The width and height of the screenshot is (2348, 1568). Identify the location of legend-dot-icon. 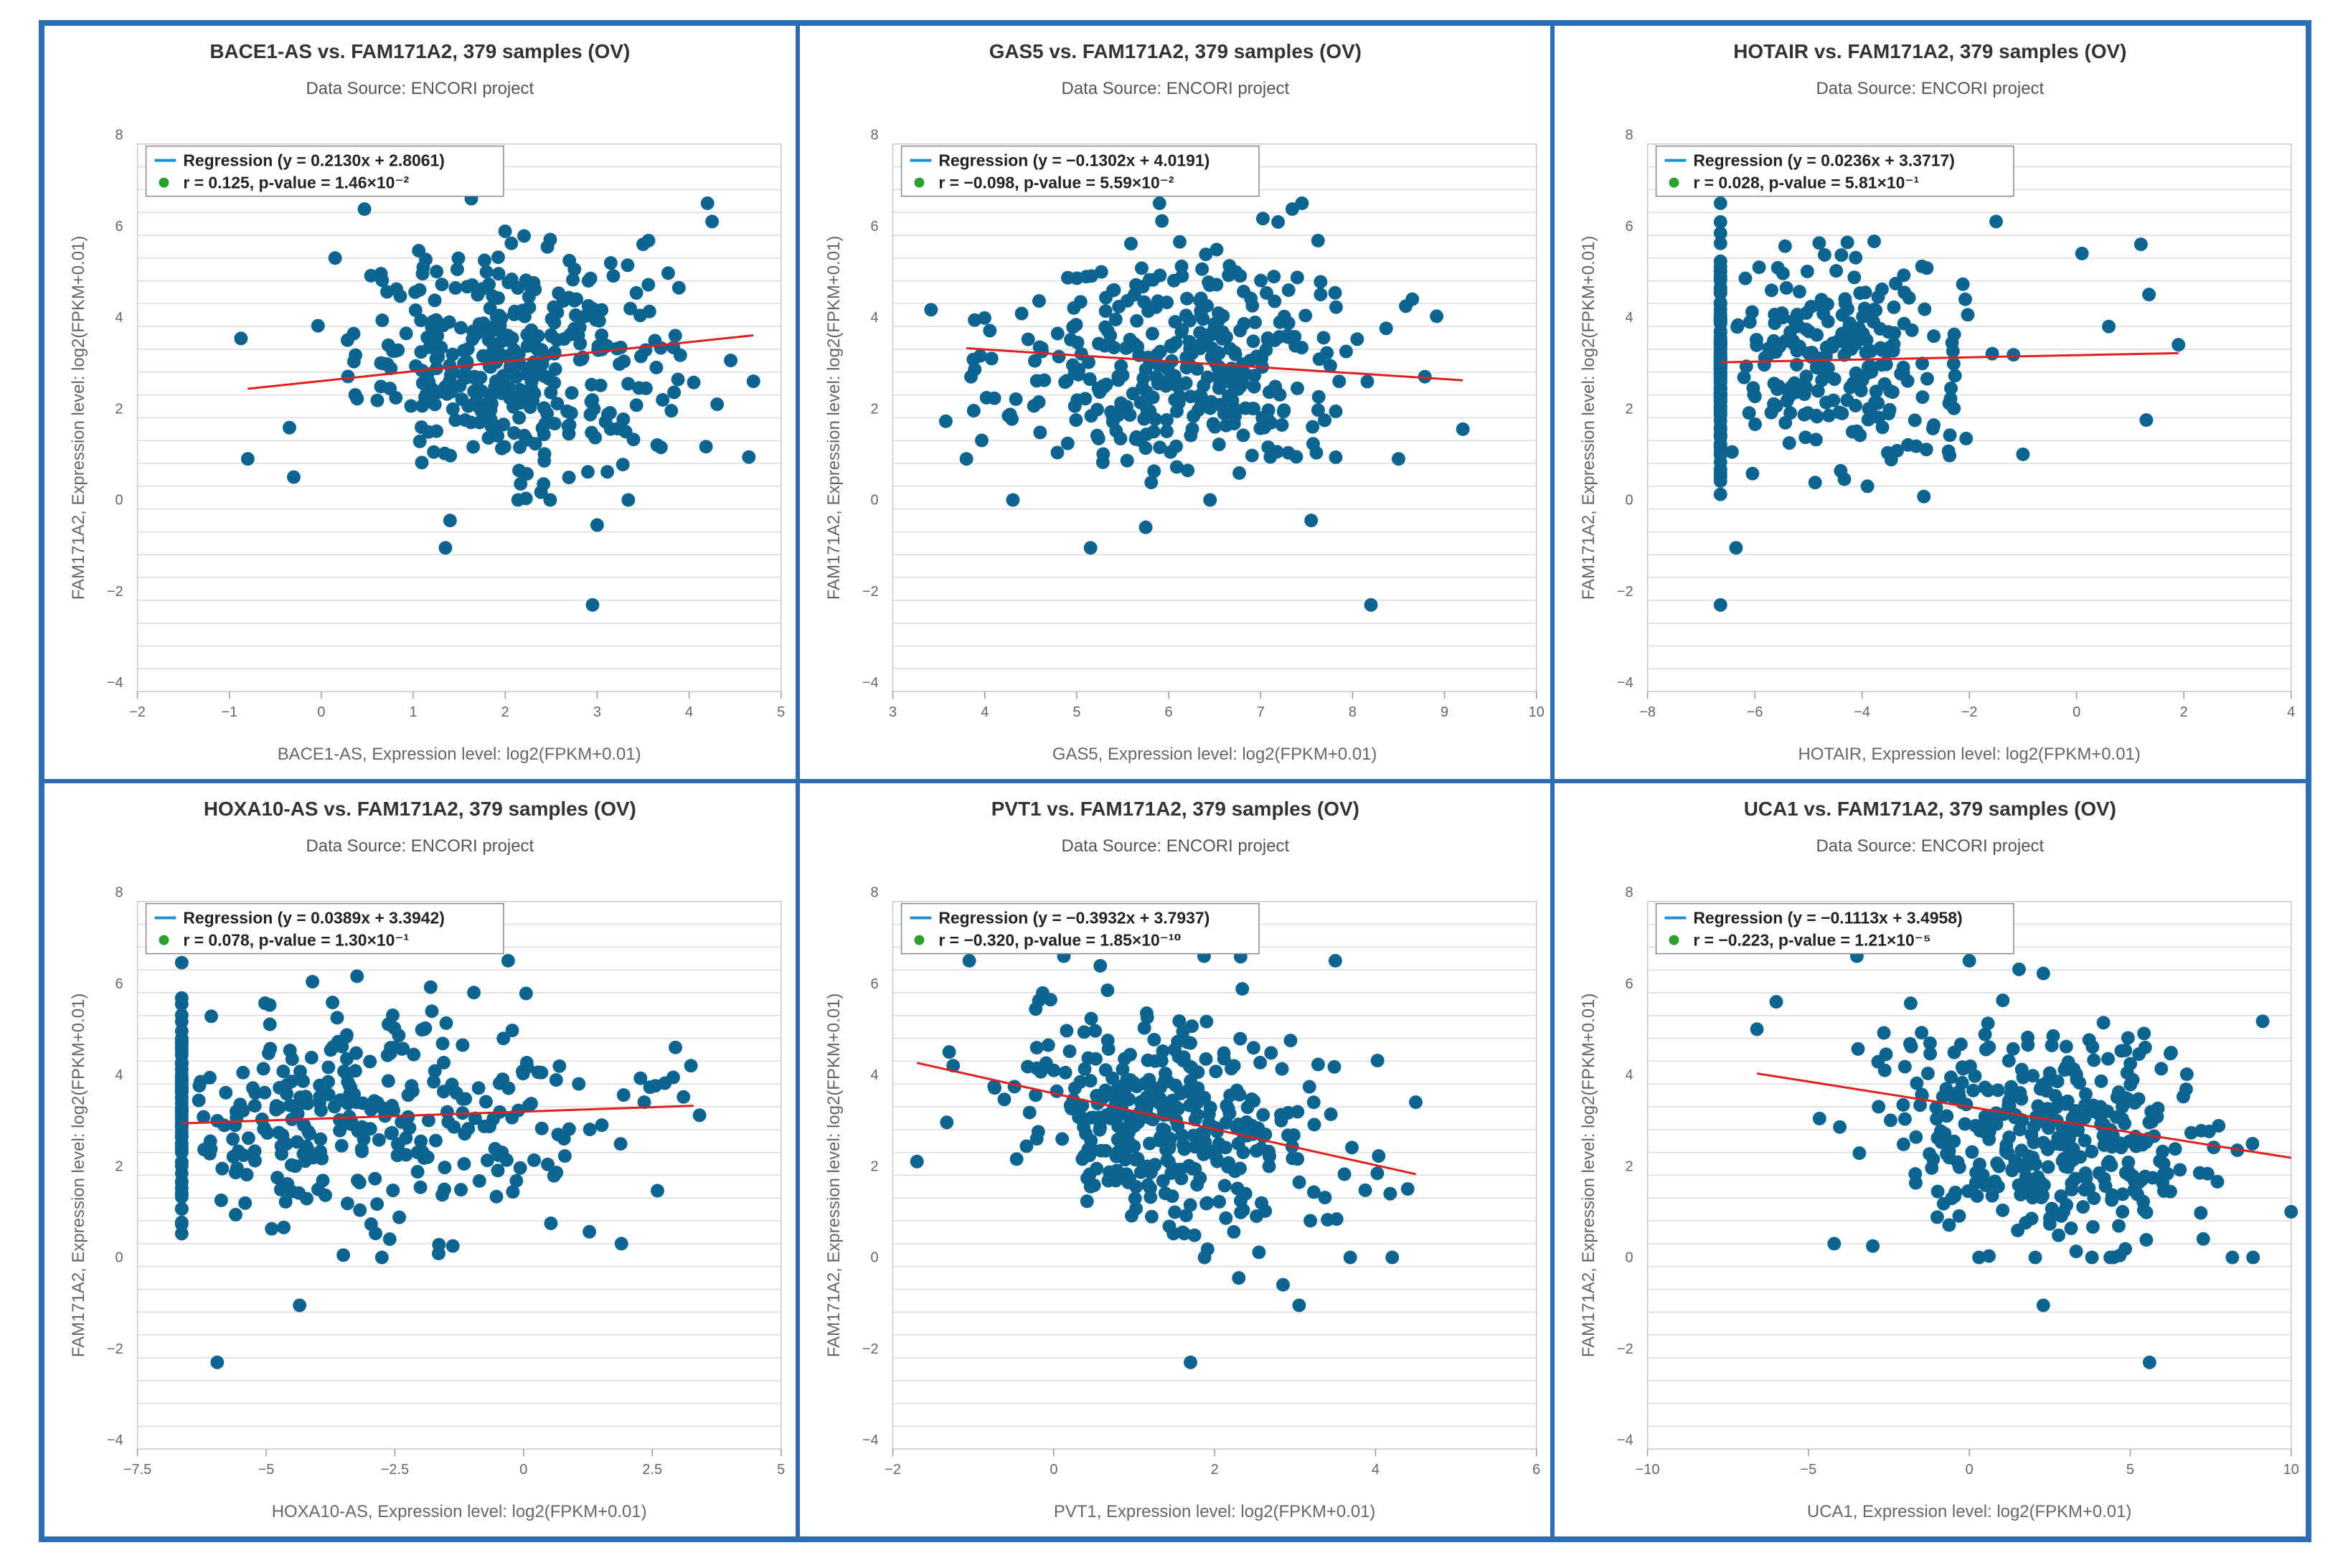
(1674, 183).